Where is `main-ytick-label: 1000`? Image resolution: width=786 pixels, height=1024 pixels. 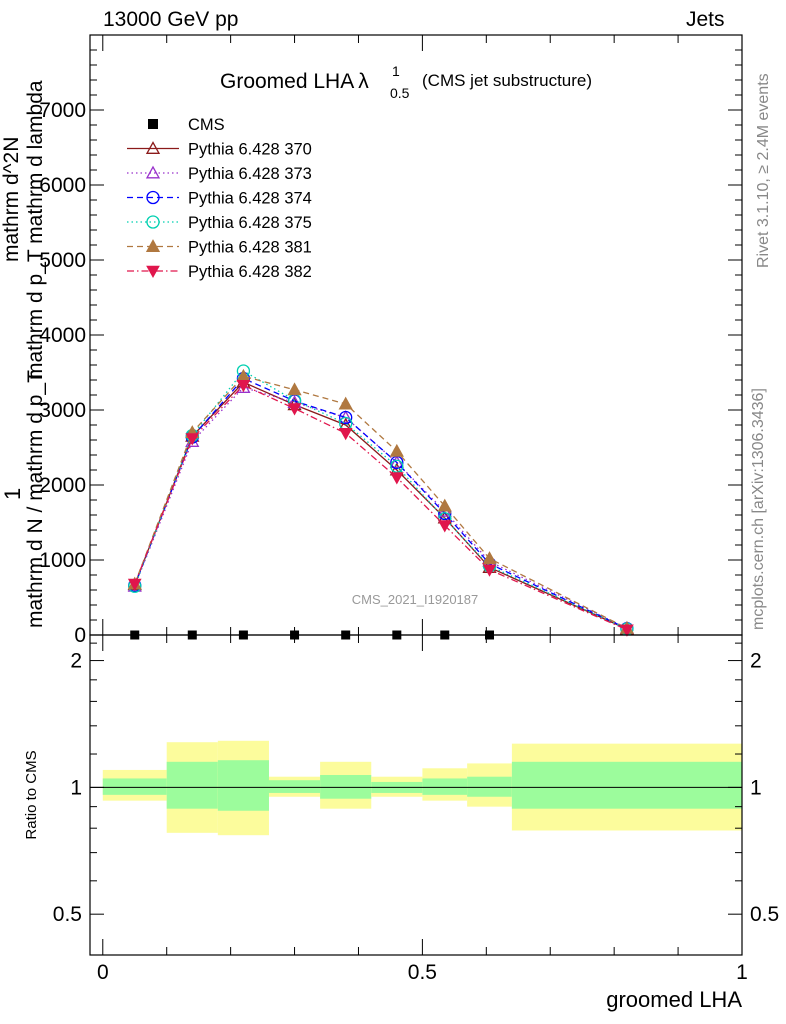
main-ytick-label: 1000 is located at coordinates (62, 560).